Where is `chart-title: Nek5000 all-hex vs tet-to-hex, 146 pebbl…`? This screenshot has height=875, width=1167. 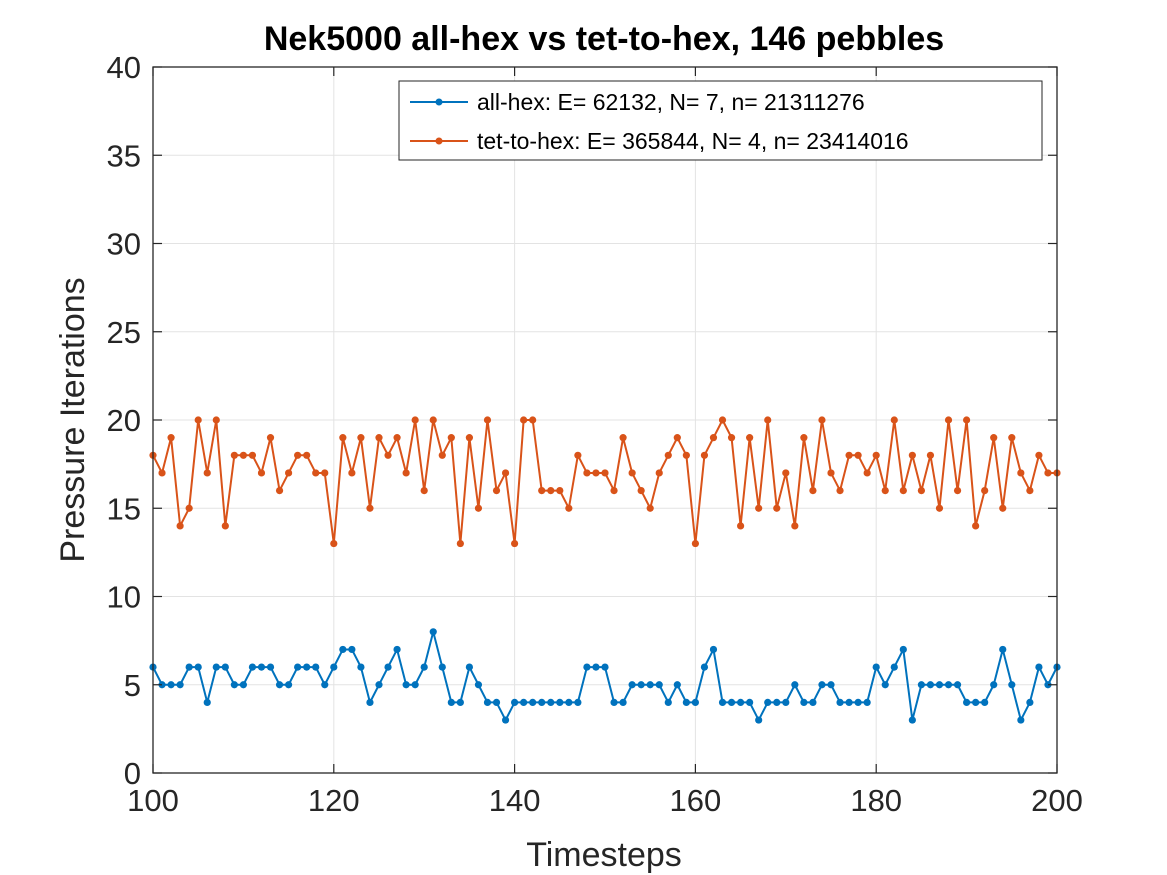
chart-title: Nek5000 all-hex vs tet-to-hex, 146 pebbl… is located at coordinates (604, 39).